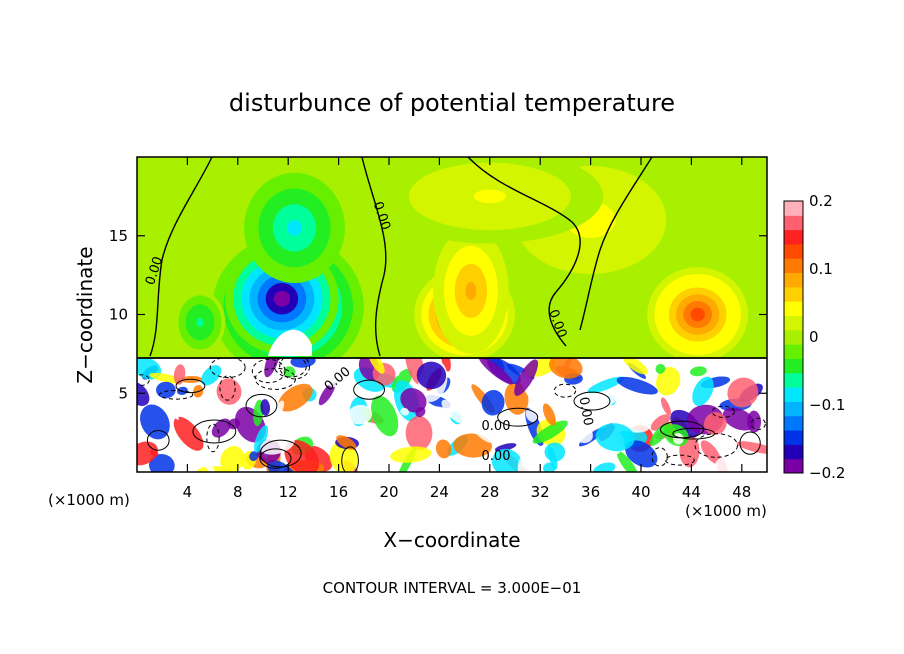 This screenshot has width=904, height=654. What do you see at coordinates (288, 492) in the screenshot?
I see `x-tick-label: 12` at bounding box center [288, 492].